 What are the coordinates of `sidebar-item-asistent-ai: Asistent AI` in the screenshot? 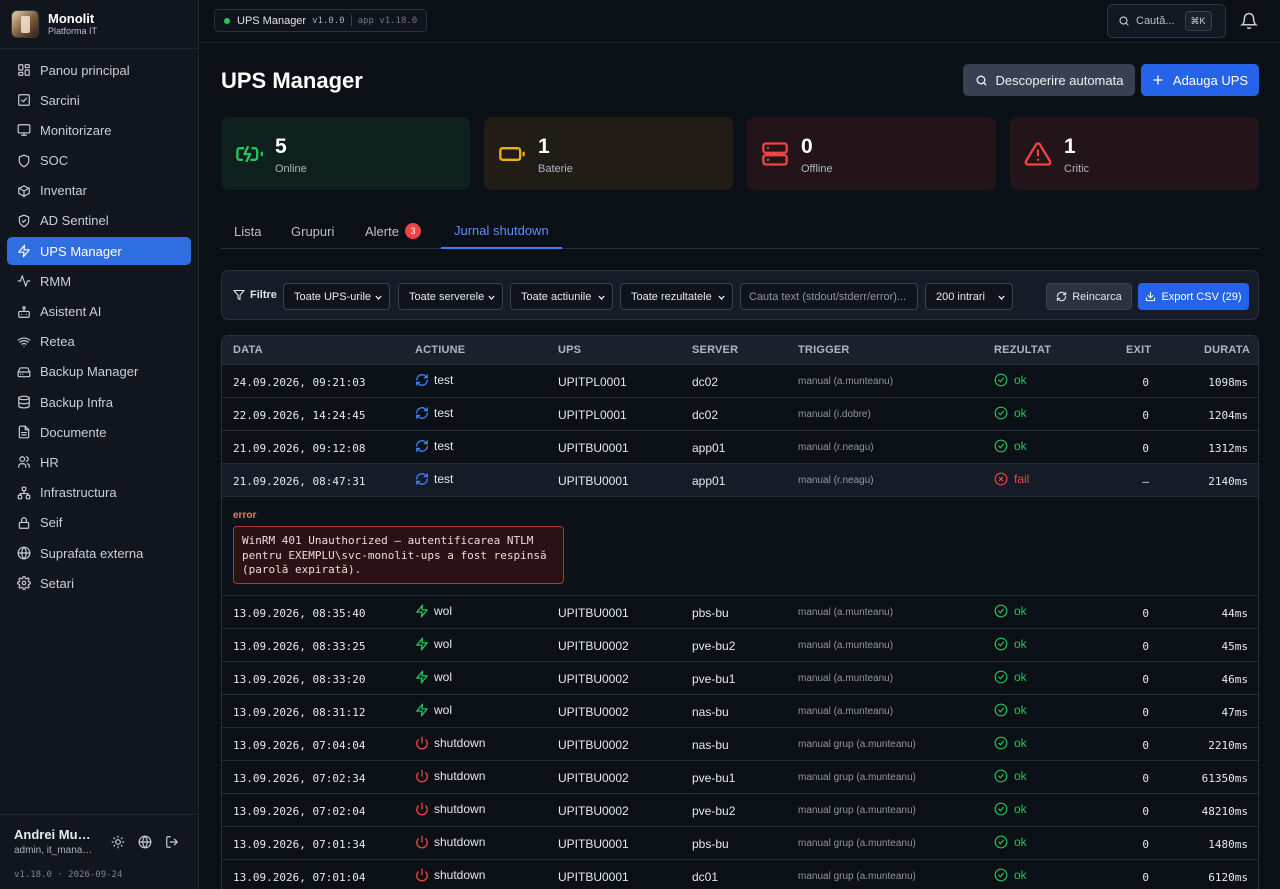 It's located at (99, 312).